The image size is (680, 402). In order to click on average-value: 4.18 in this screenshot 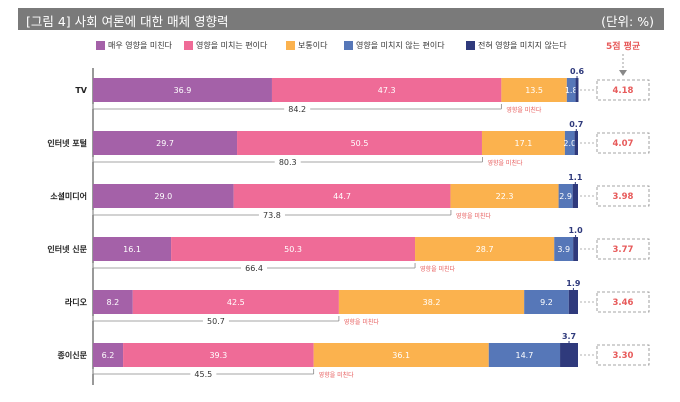, I will do `click(623, 91)`.